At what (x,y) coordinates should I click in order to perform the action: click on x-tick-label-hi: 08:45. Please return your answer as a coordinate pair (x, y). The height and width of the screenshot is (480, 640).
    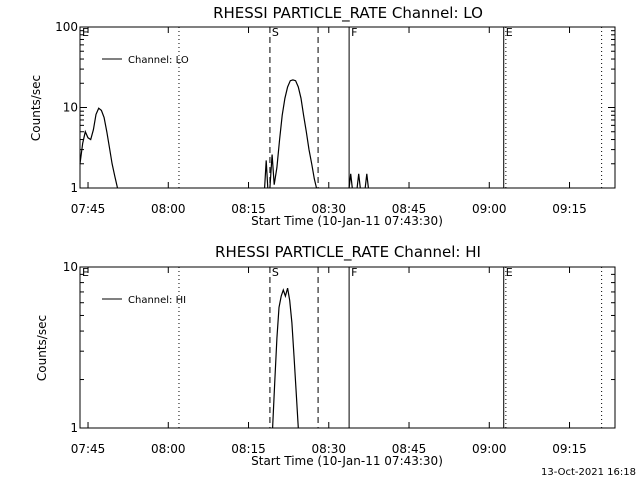
    Looking at the image, I should click on (409, 449).